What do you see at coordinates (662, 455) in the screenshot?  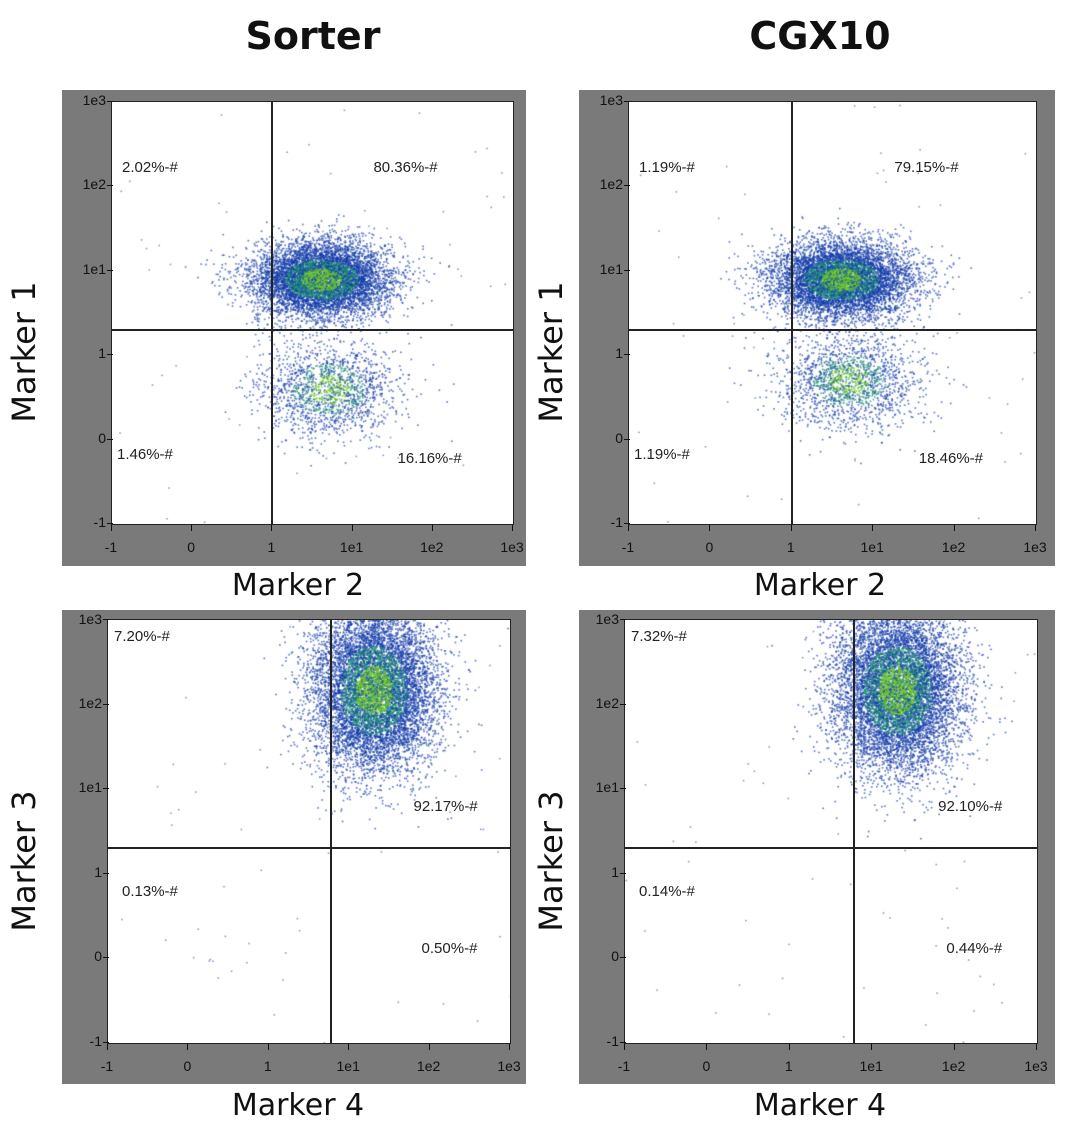 I see `quadrant-percent-lower-left: 1.19%-#` at bounding box center [662, 455].